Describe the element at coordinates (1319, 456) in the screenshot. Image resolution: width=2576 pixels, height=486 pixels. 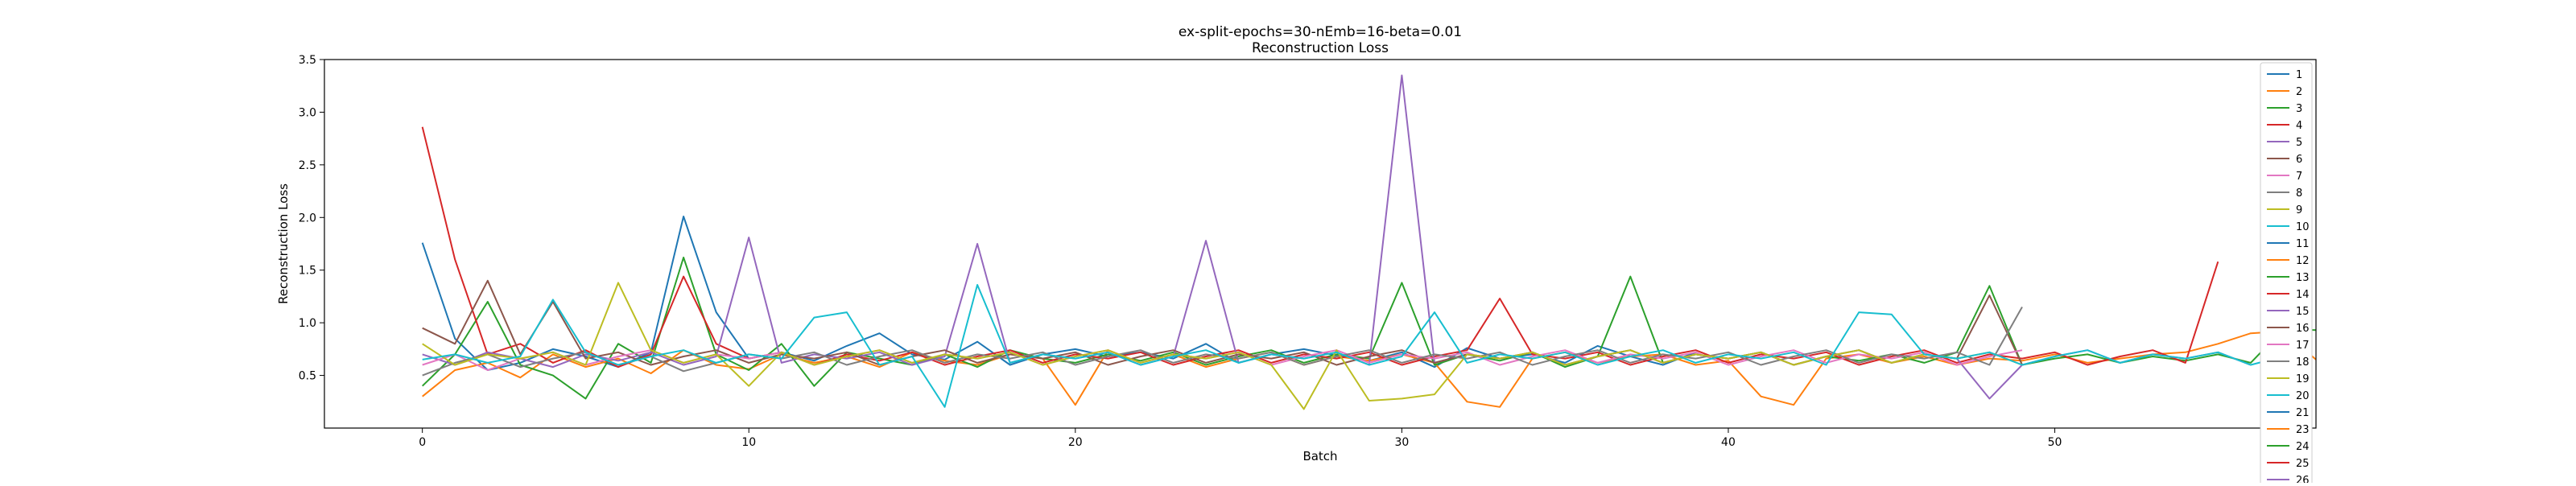
I see `x-axis-label: Batch` at that location.